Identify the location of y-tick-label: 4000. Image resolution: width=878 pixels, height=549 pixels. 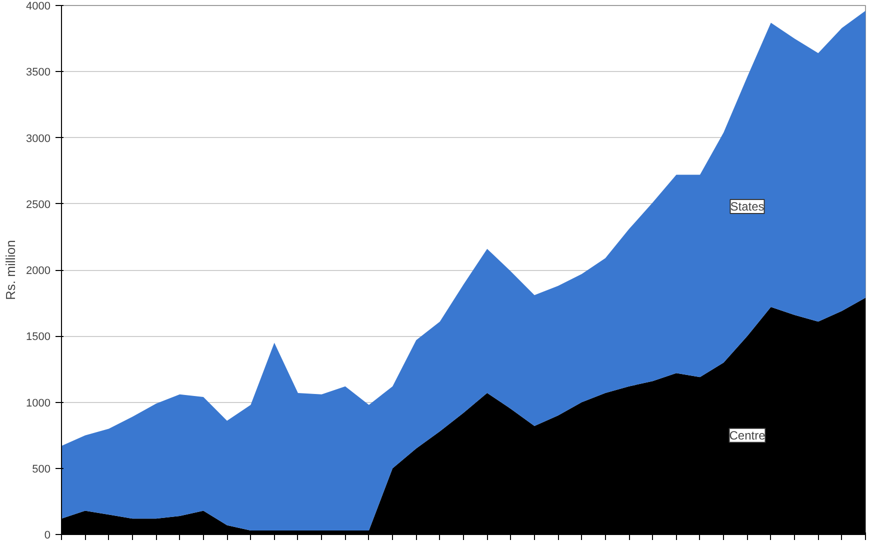
(38, 6).